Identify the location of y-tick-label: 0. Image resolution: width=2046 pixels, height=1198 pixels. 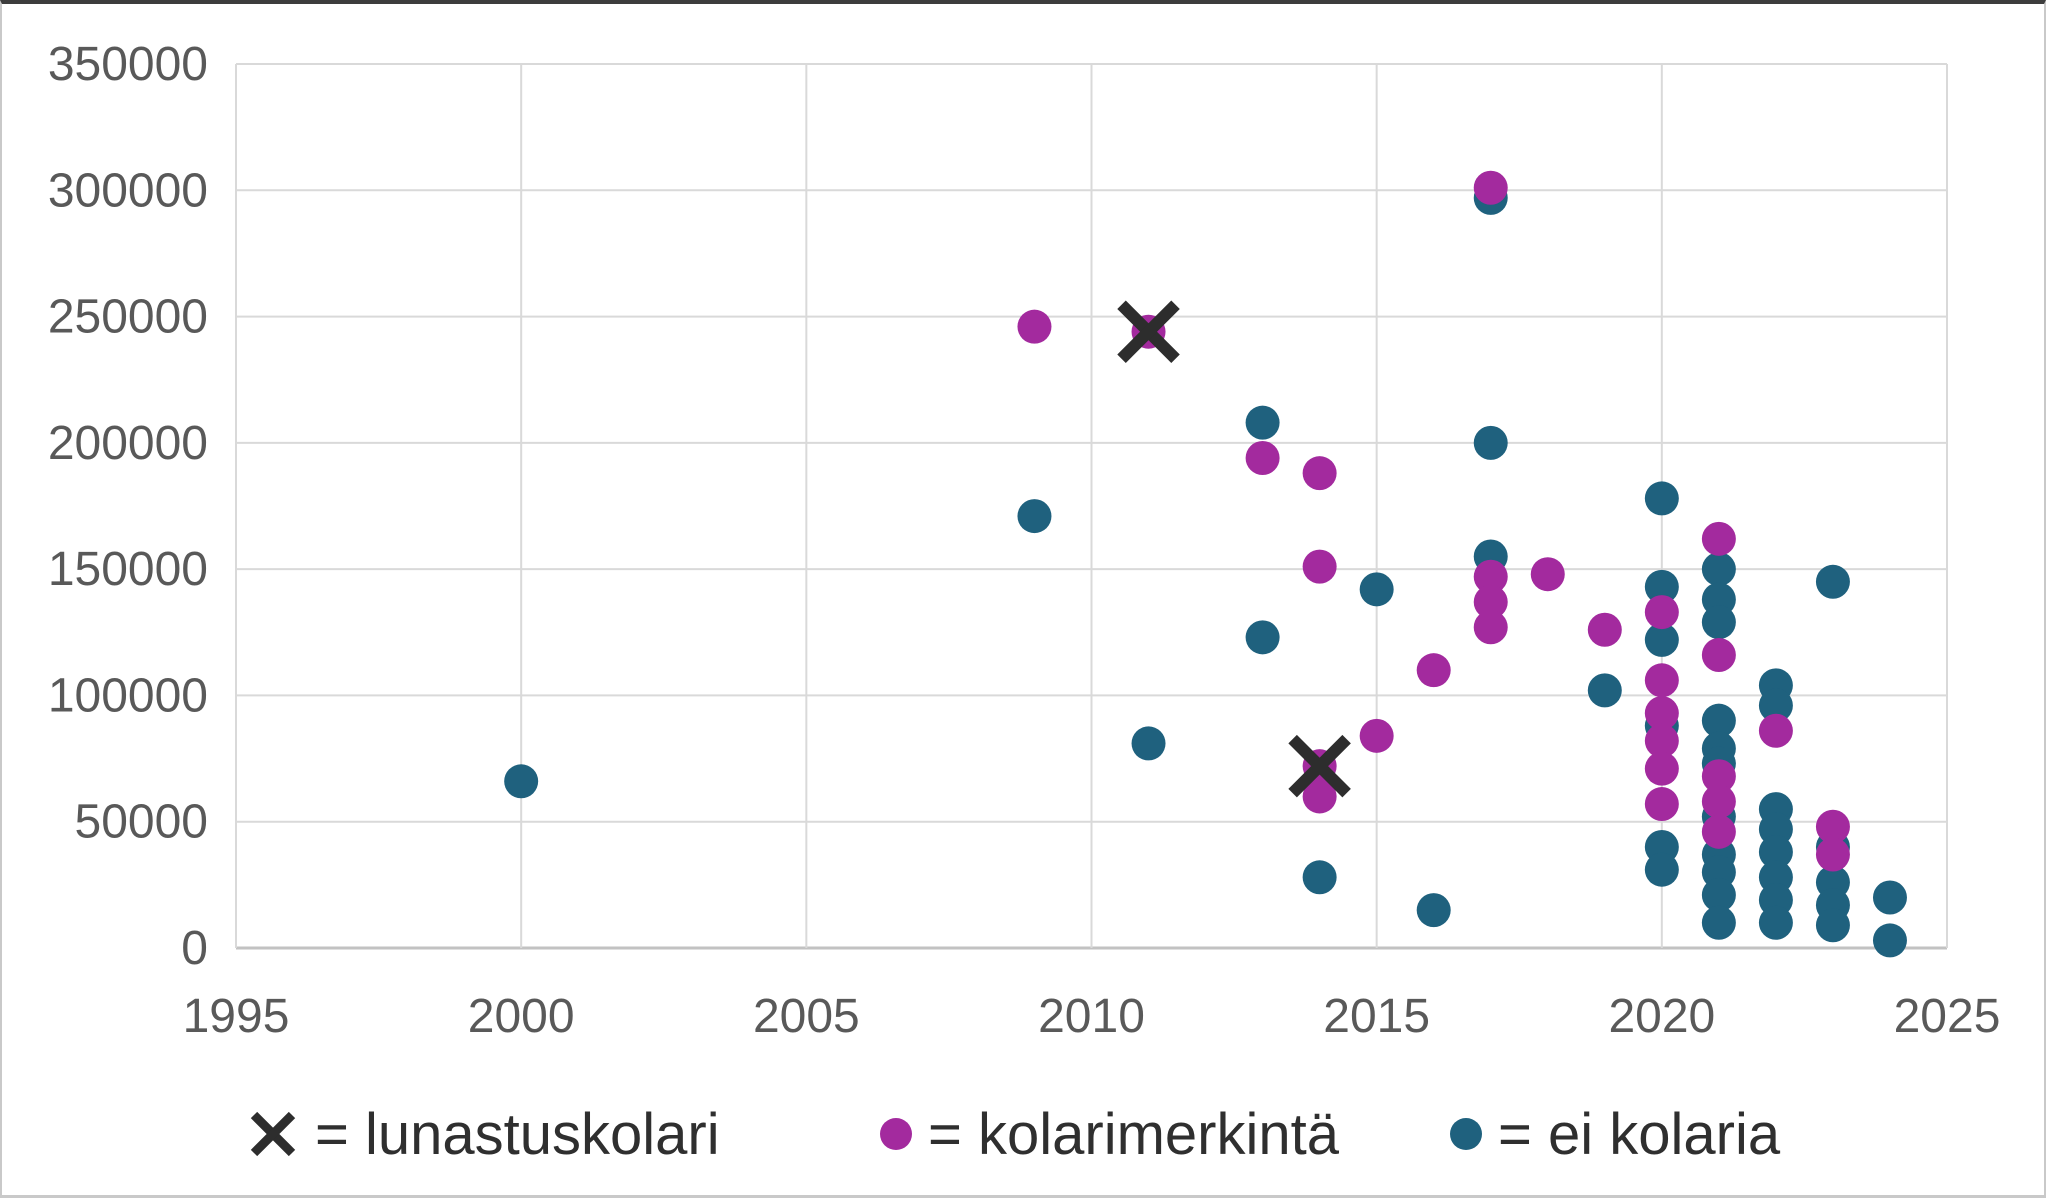
(194, 948).